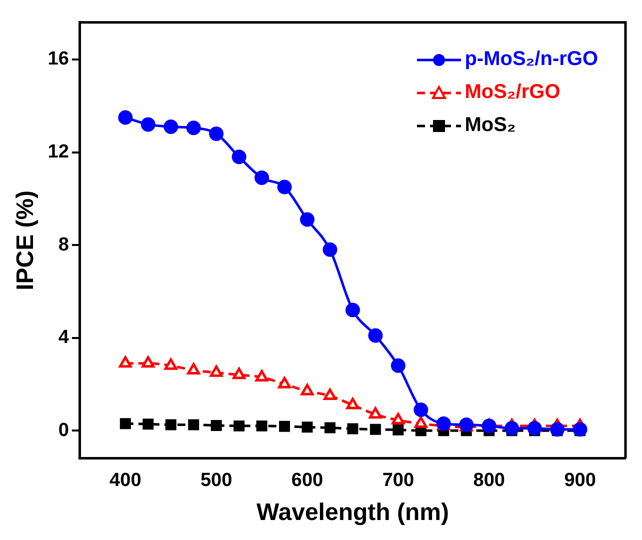  I want to click on x-axis-title: Wavelength (nm), so click(352, 512).